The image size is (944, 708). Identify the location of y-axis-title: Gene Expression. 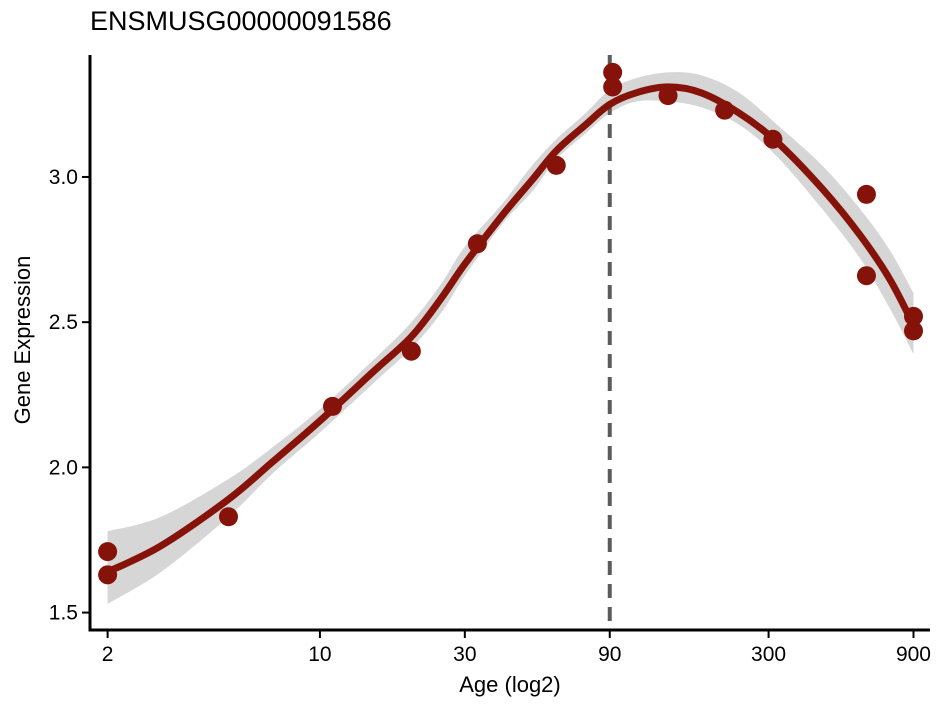
(22, 340).